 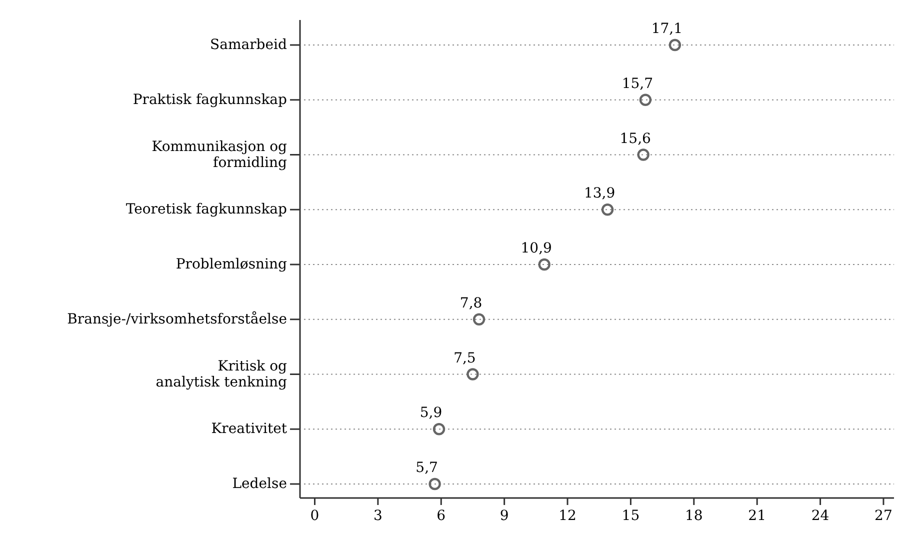 I want to click on y-tick-label: Kommunikasjon og formidling, so click(x=220, y=154).